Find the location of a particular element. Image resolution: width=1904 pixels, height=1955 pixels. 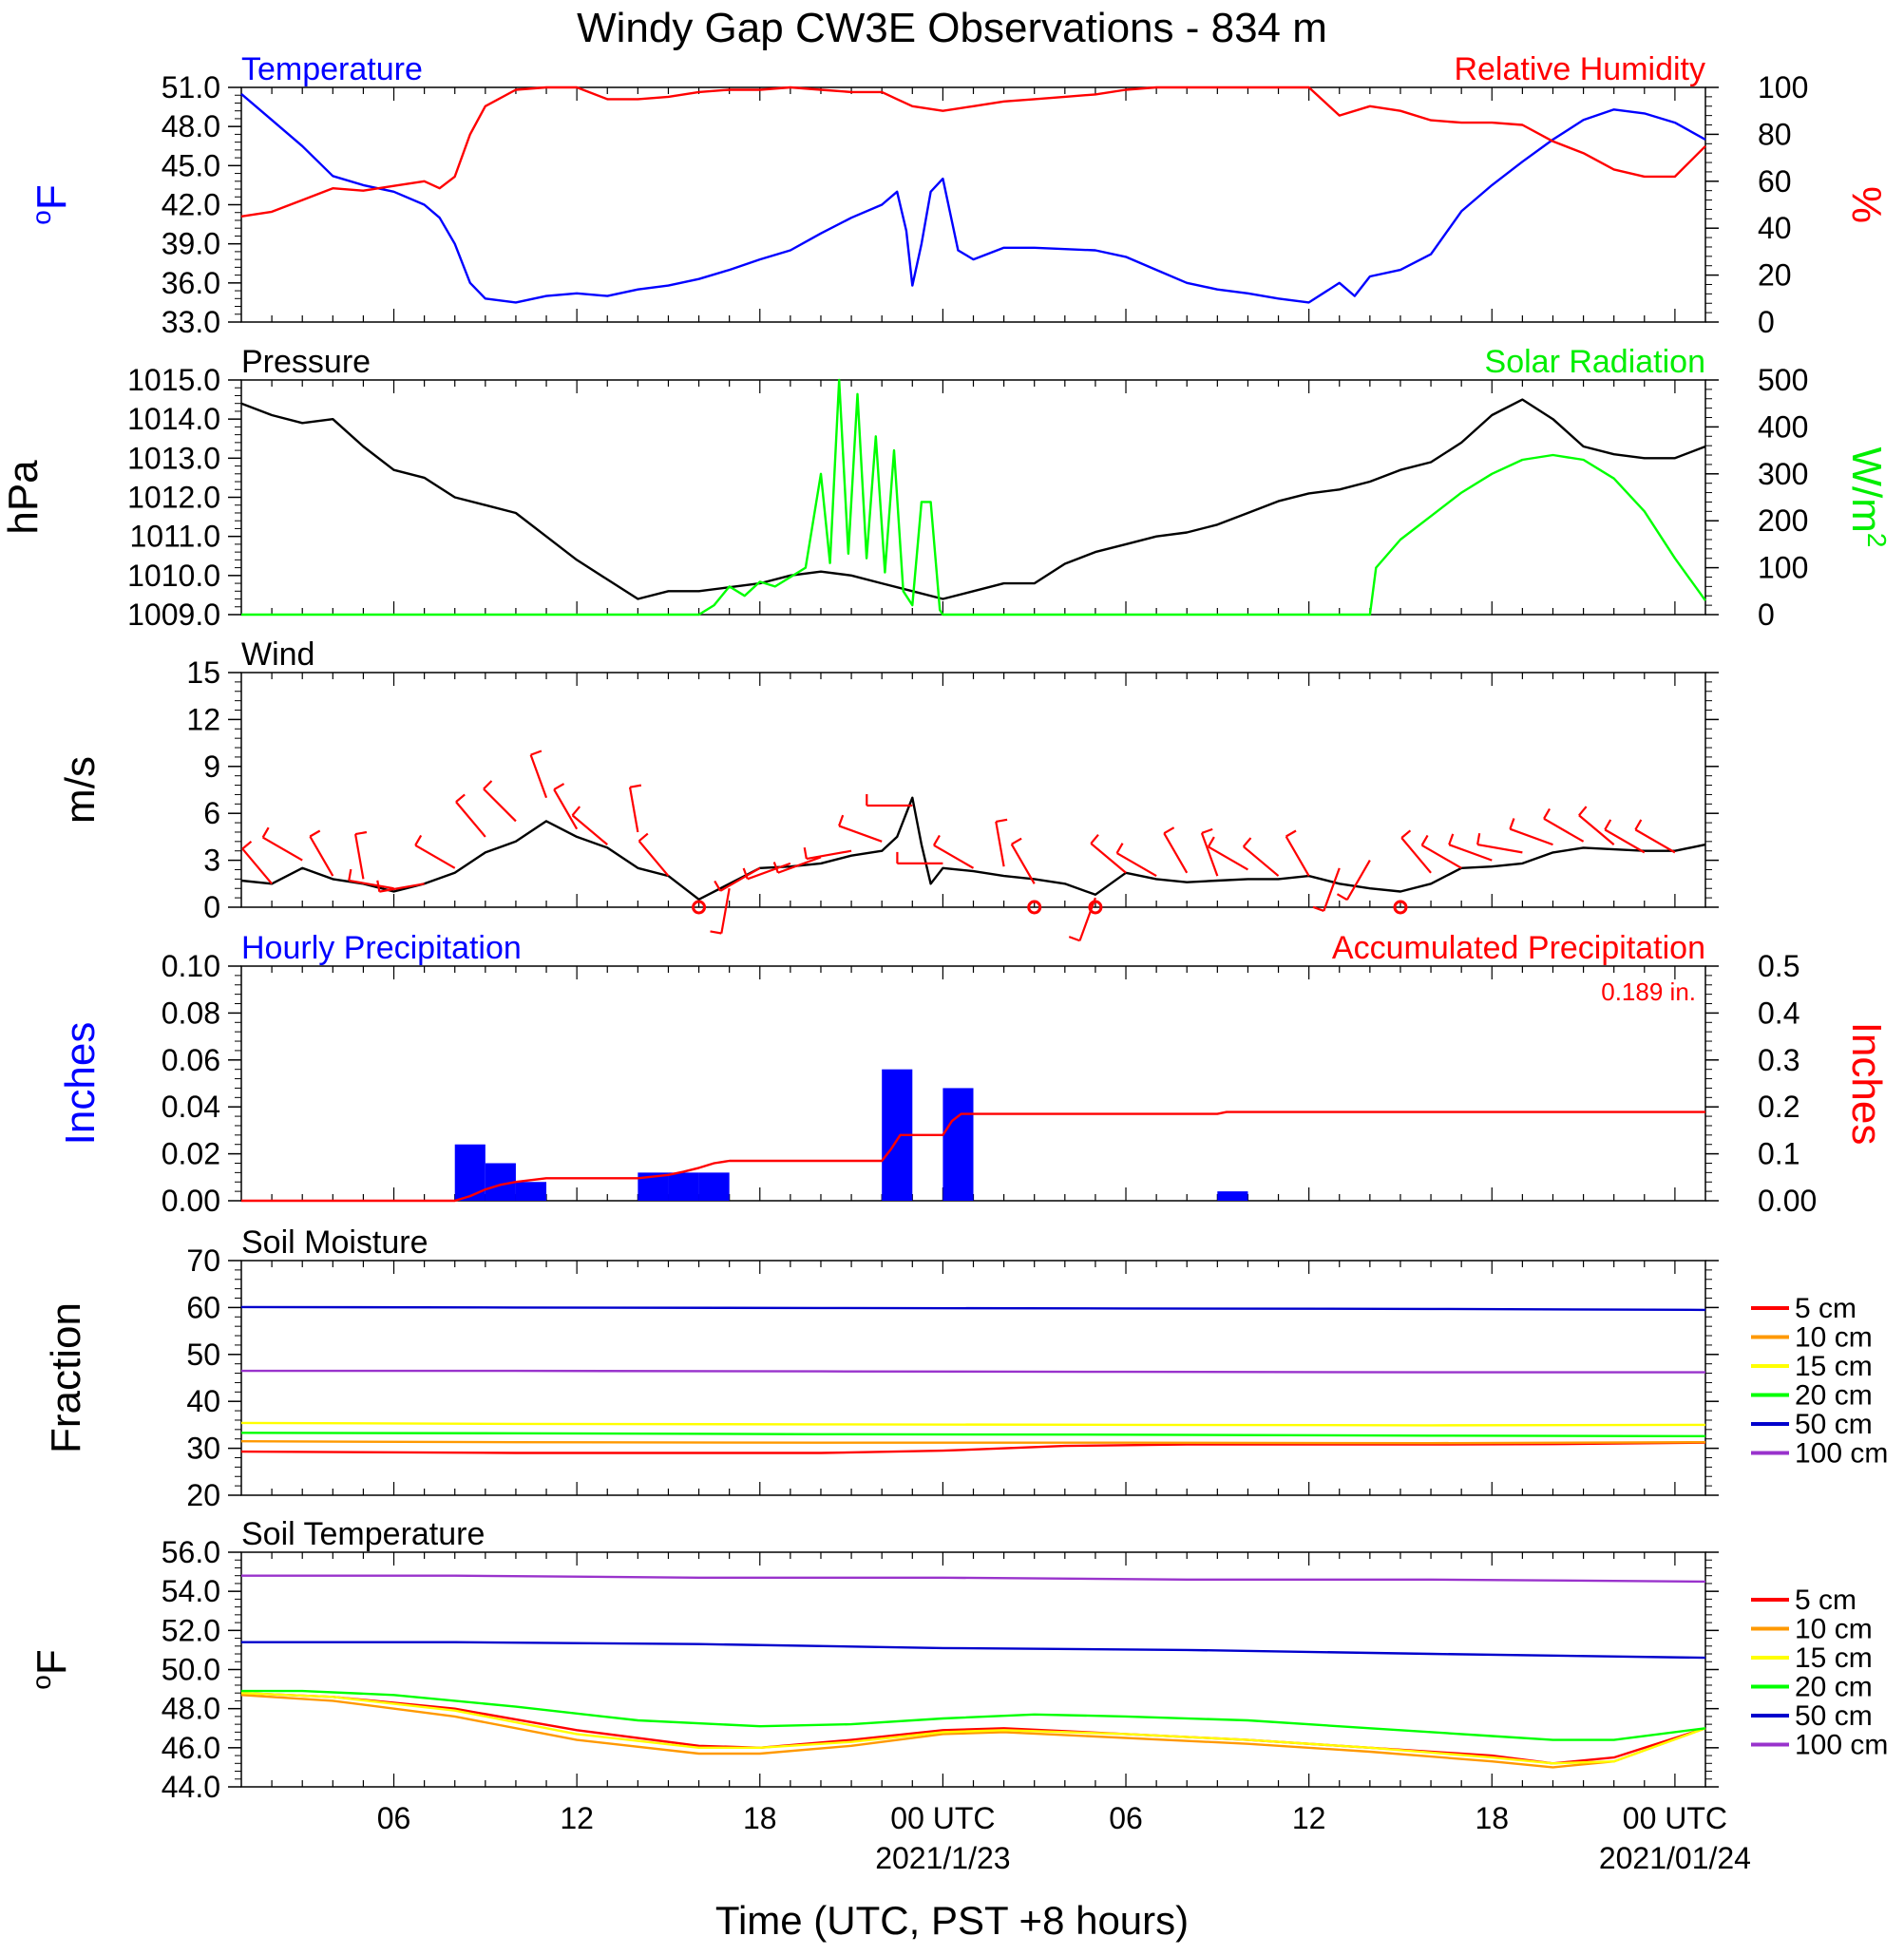

y-tick-label-right: 500 is located at coordinates (1783, 380).